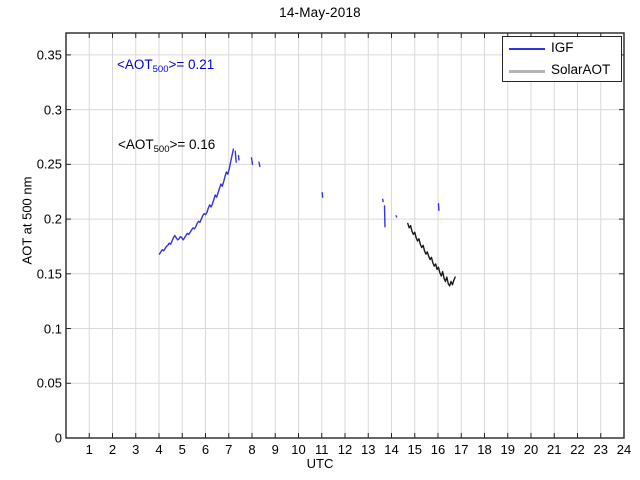  What do you see at coordinates (345, 449) in the screenshot?
I see `x-tick-label: 12` at bounding box center [345, 449].